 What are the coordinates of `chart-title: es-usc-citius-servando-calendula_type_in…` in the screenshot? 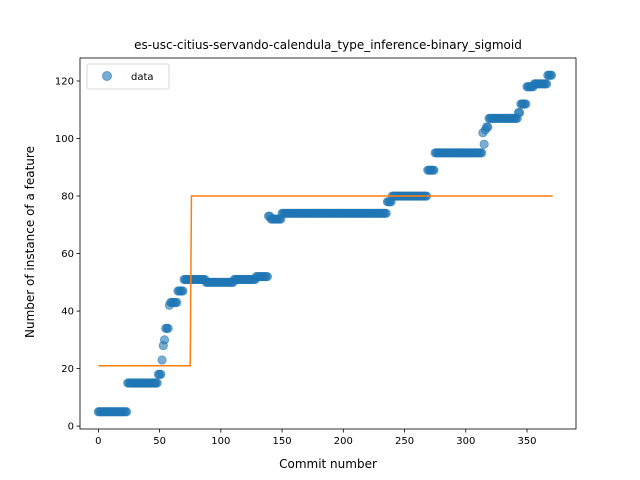 It's located at (328, 45).